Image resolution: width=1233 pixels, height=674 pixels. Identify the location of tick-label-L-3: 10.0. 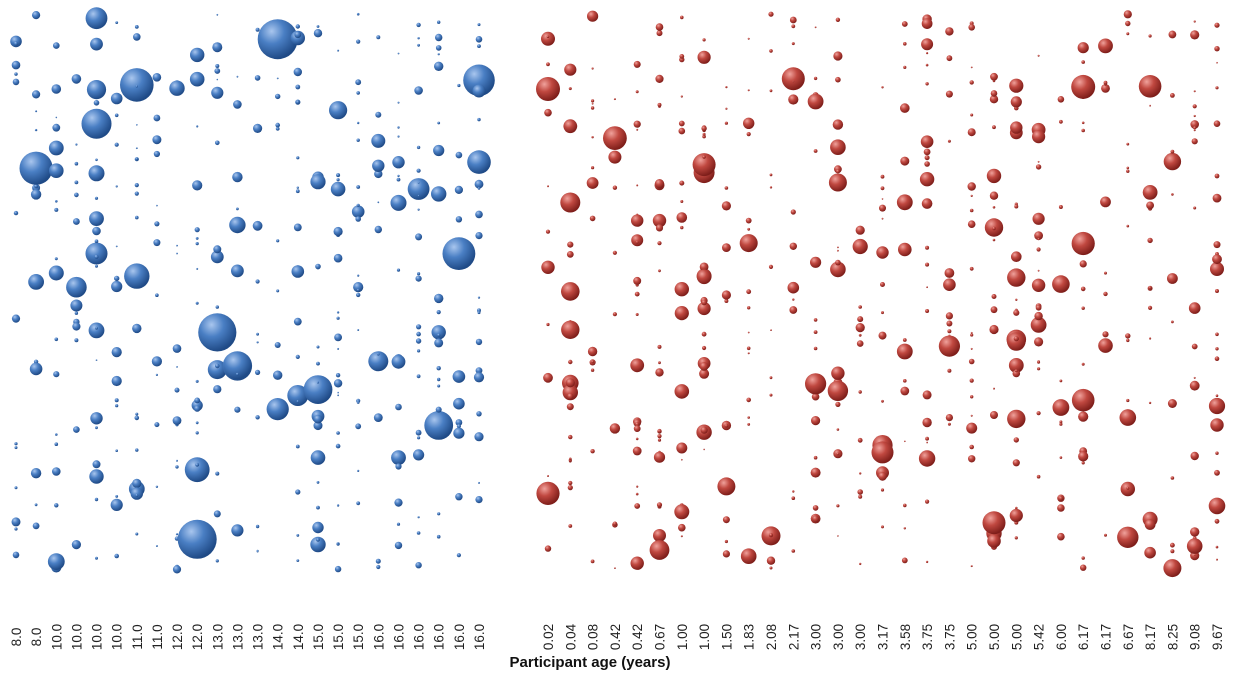
(76, 637).